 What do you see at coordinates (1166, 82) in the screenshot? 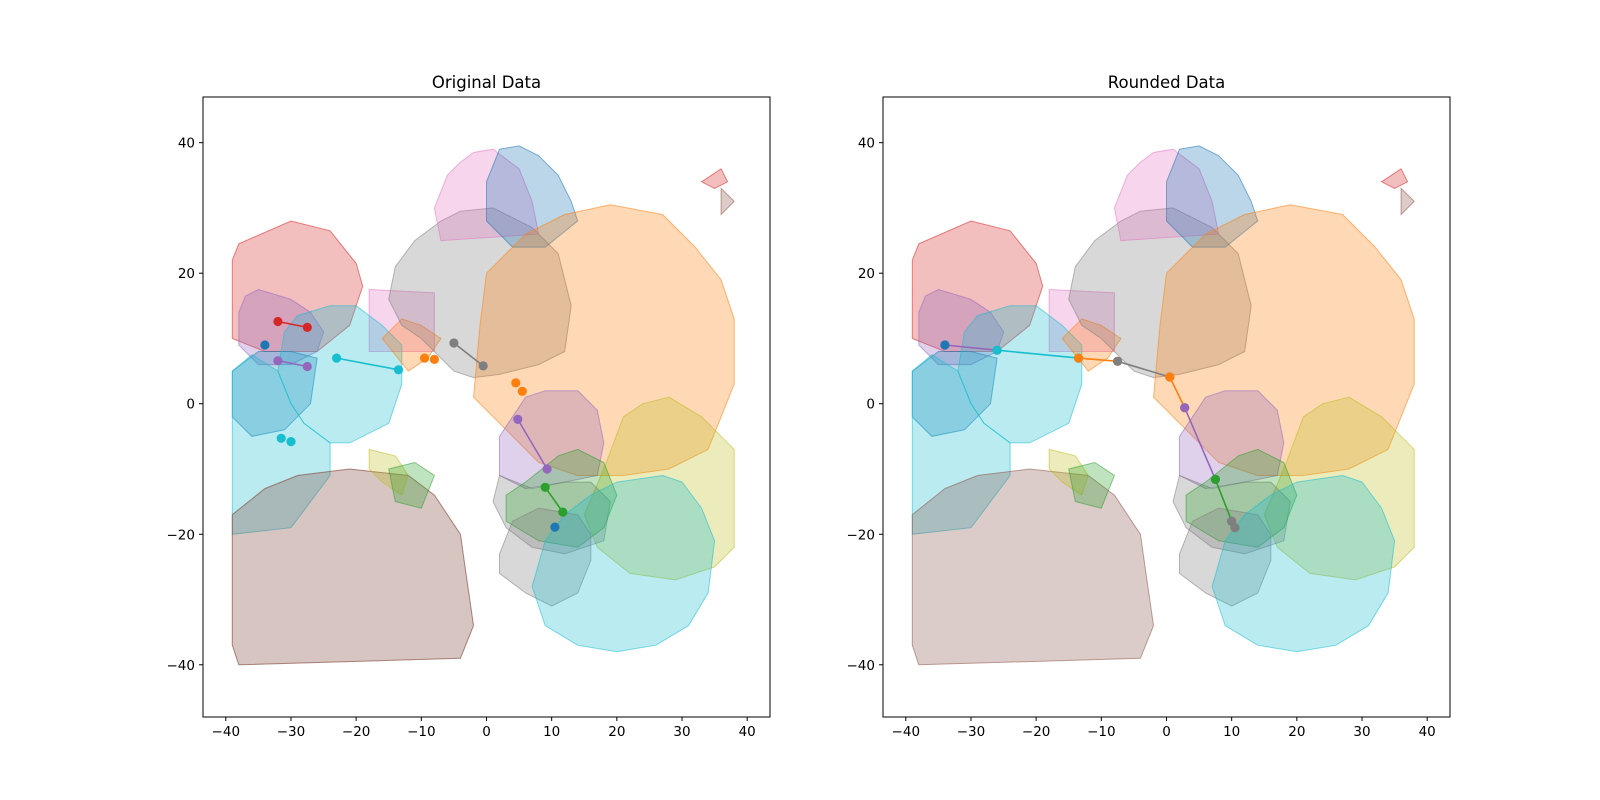
I see `chart-title: Rounded Data` at bounding box center [1166, 82].